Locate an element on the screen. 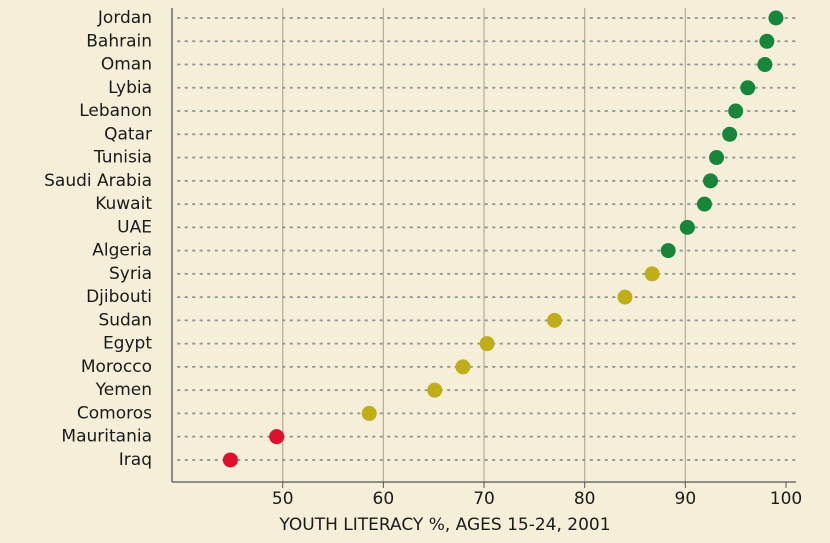  x-tick-label: 70 is located at coordinates (484, 499).